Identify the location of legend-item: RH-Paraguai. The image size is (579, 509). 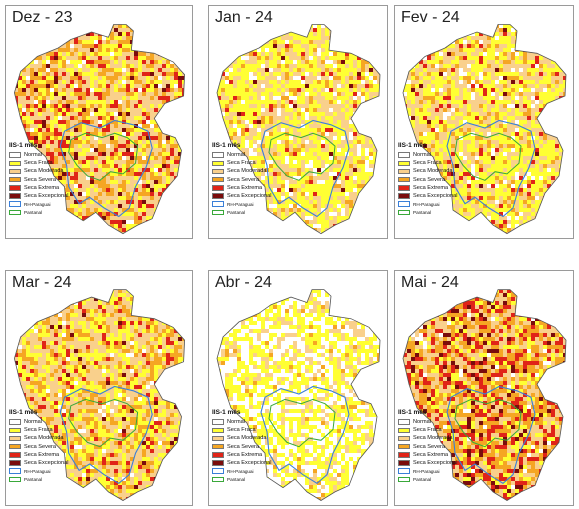
(38, 204).